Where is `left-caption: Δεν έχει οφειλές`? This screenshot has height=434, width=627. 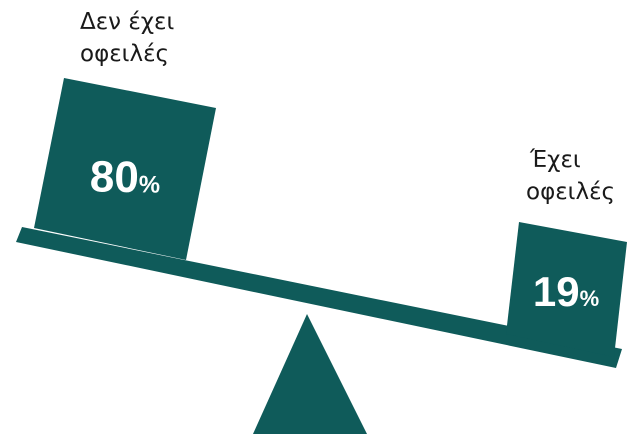
left-caption: Δεν έχει οφειλές is located at coordinates (127, 38).